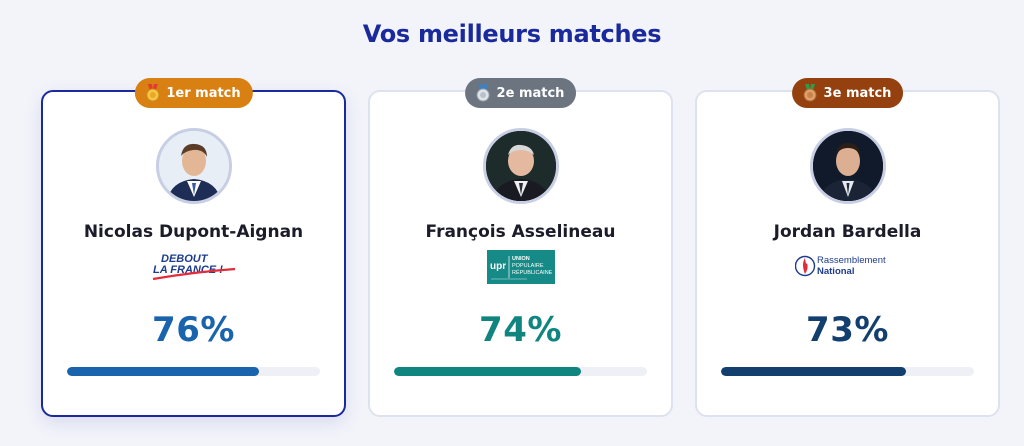  What do you see at coordinates (847, 232) in the screenshot?
I see `candidate-name: Jordan Bardella` at bounding box center [847, 232].